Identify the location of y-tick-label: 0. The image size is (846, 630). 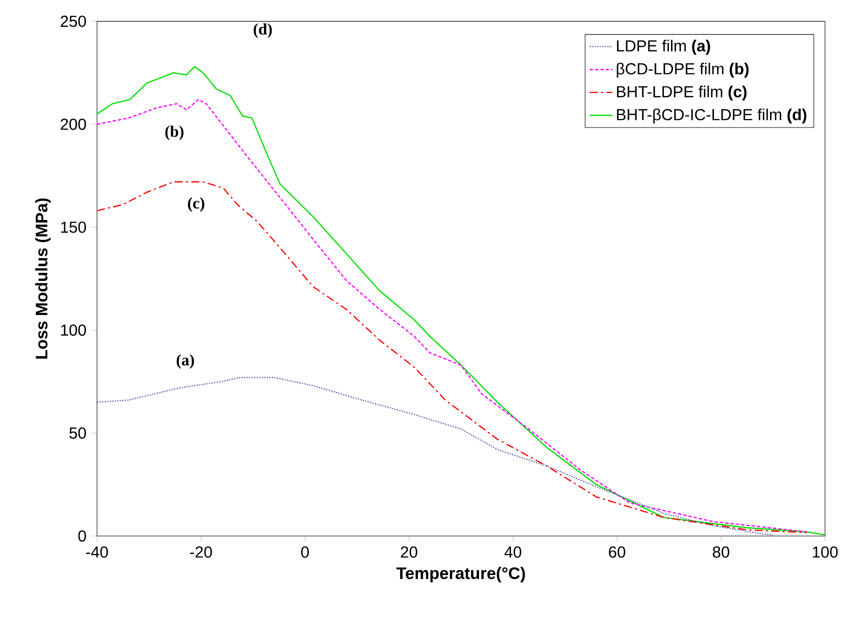
(82, 536).